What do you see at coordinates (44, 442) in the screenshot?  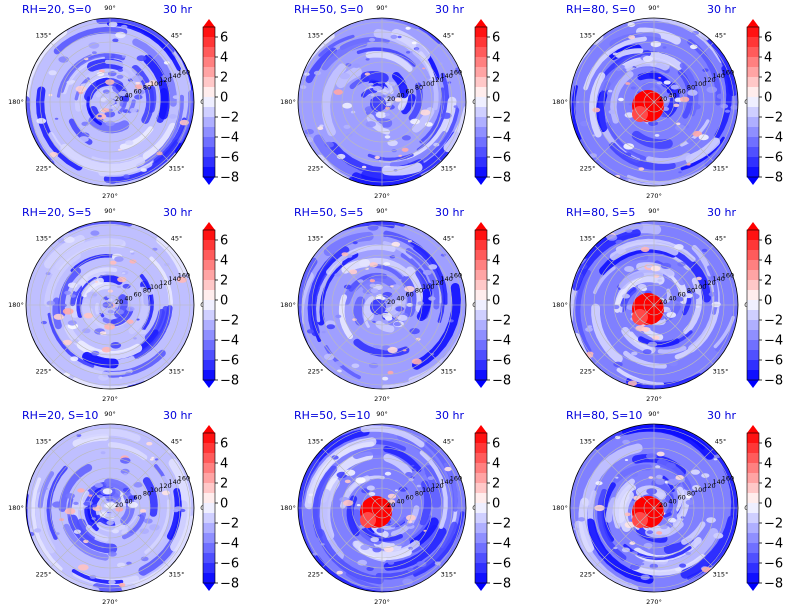 I see `angular-tick-label: 135°` at bounding box center [44, 442].